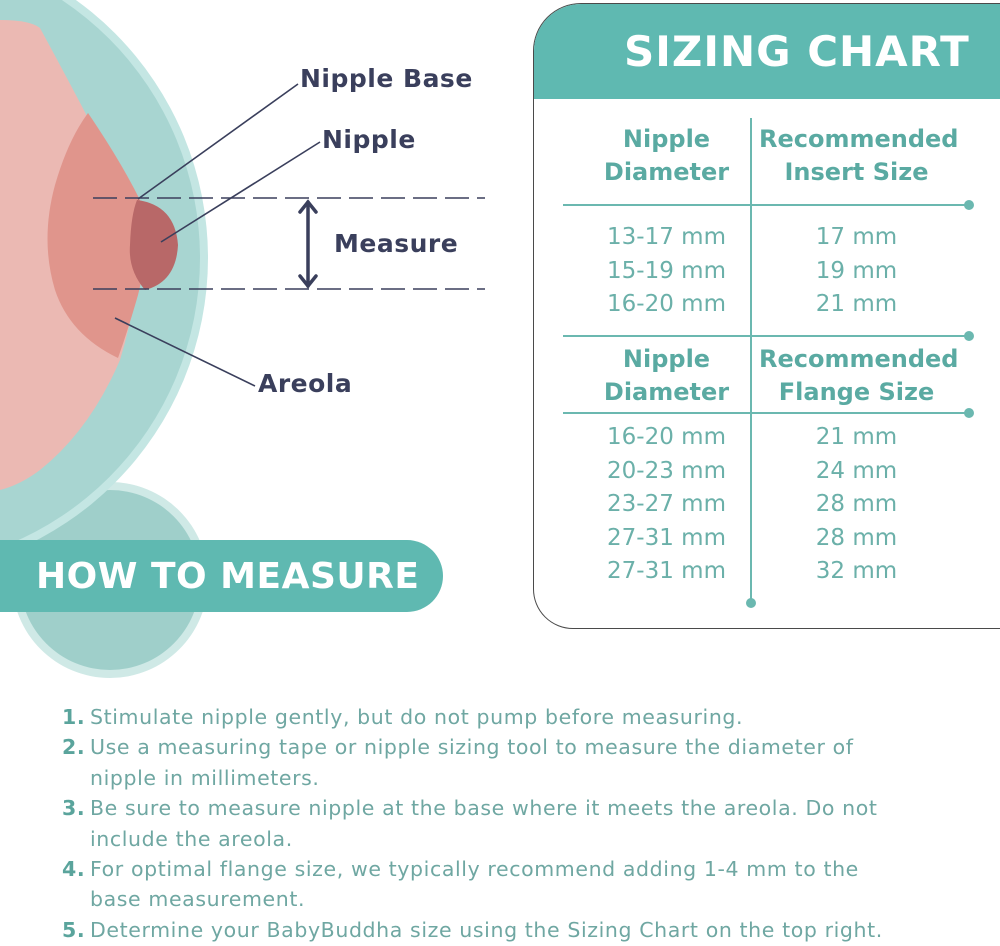 The image size is (1000, 946). I want to click on table-cell: 32 mm, so click(856, 571).